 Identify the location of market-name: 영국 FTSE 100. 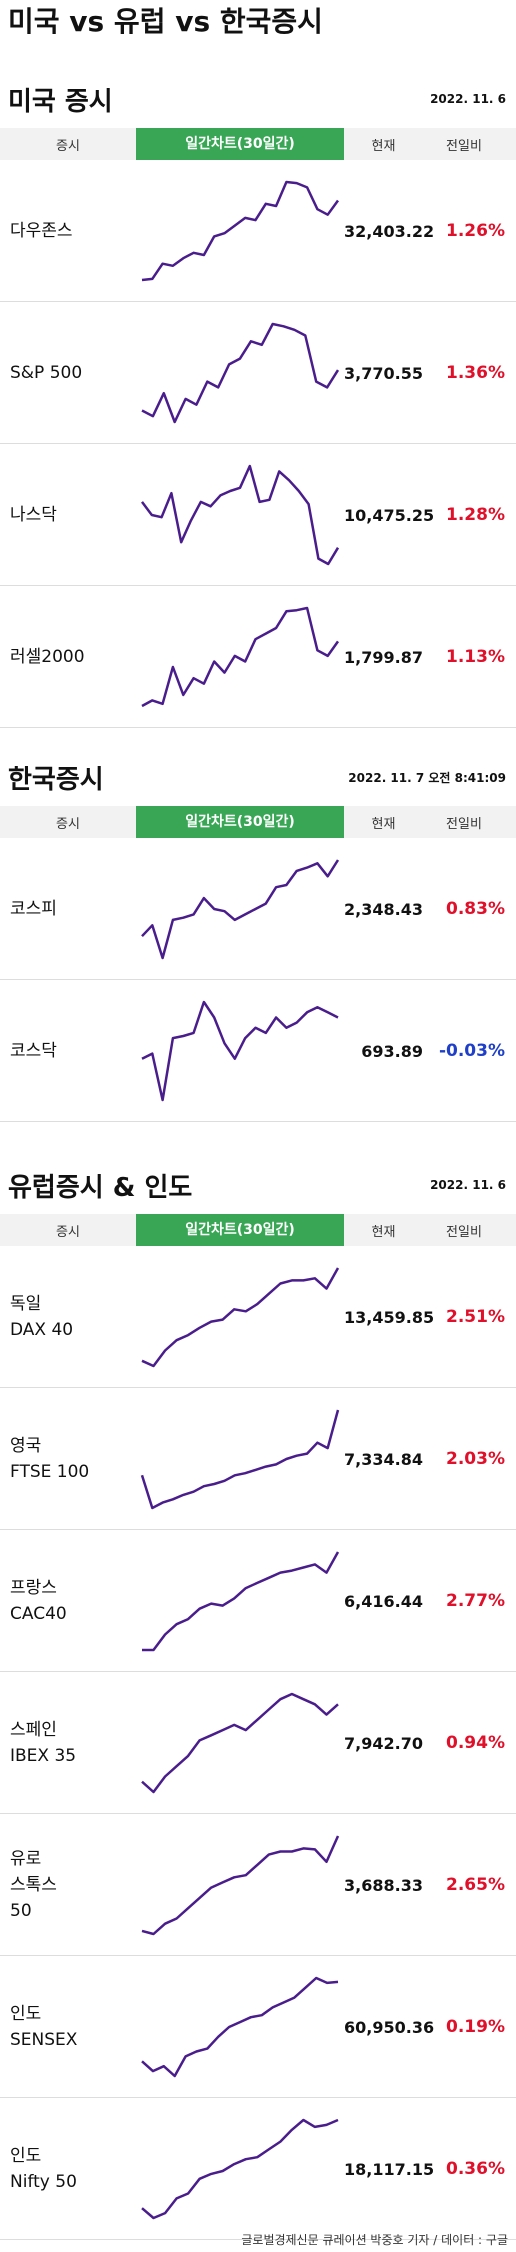
(68, 1459).